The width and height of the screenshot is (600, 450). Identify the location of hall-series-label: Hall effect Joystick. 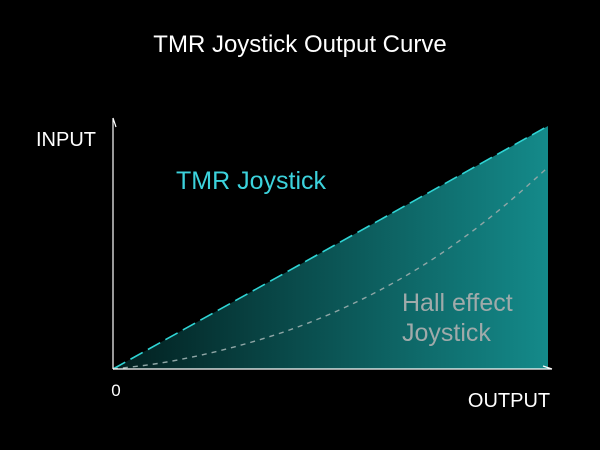
(461, 318).